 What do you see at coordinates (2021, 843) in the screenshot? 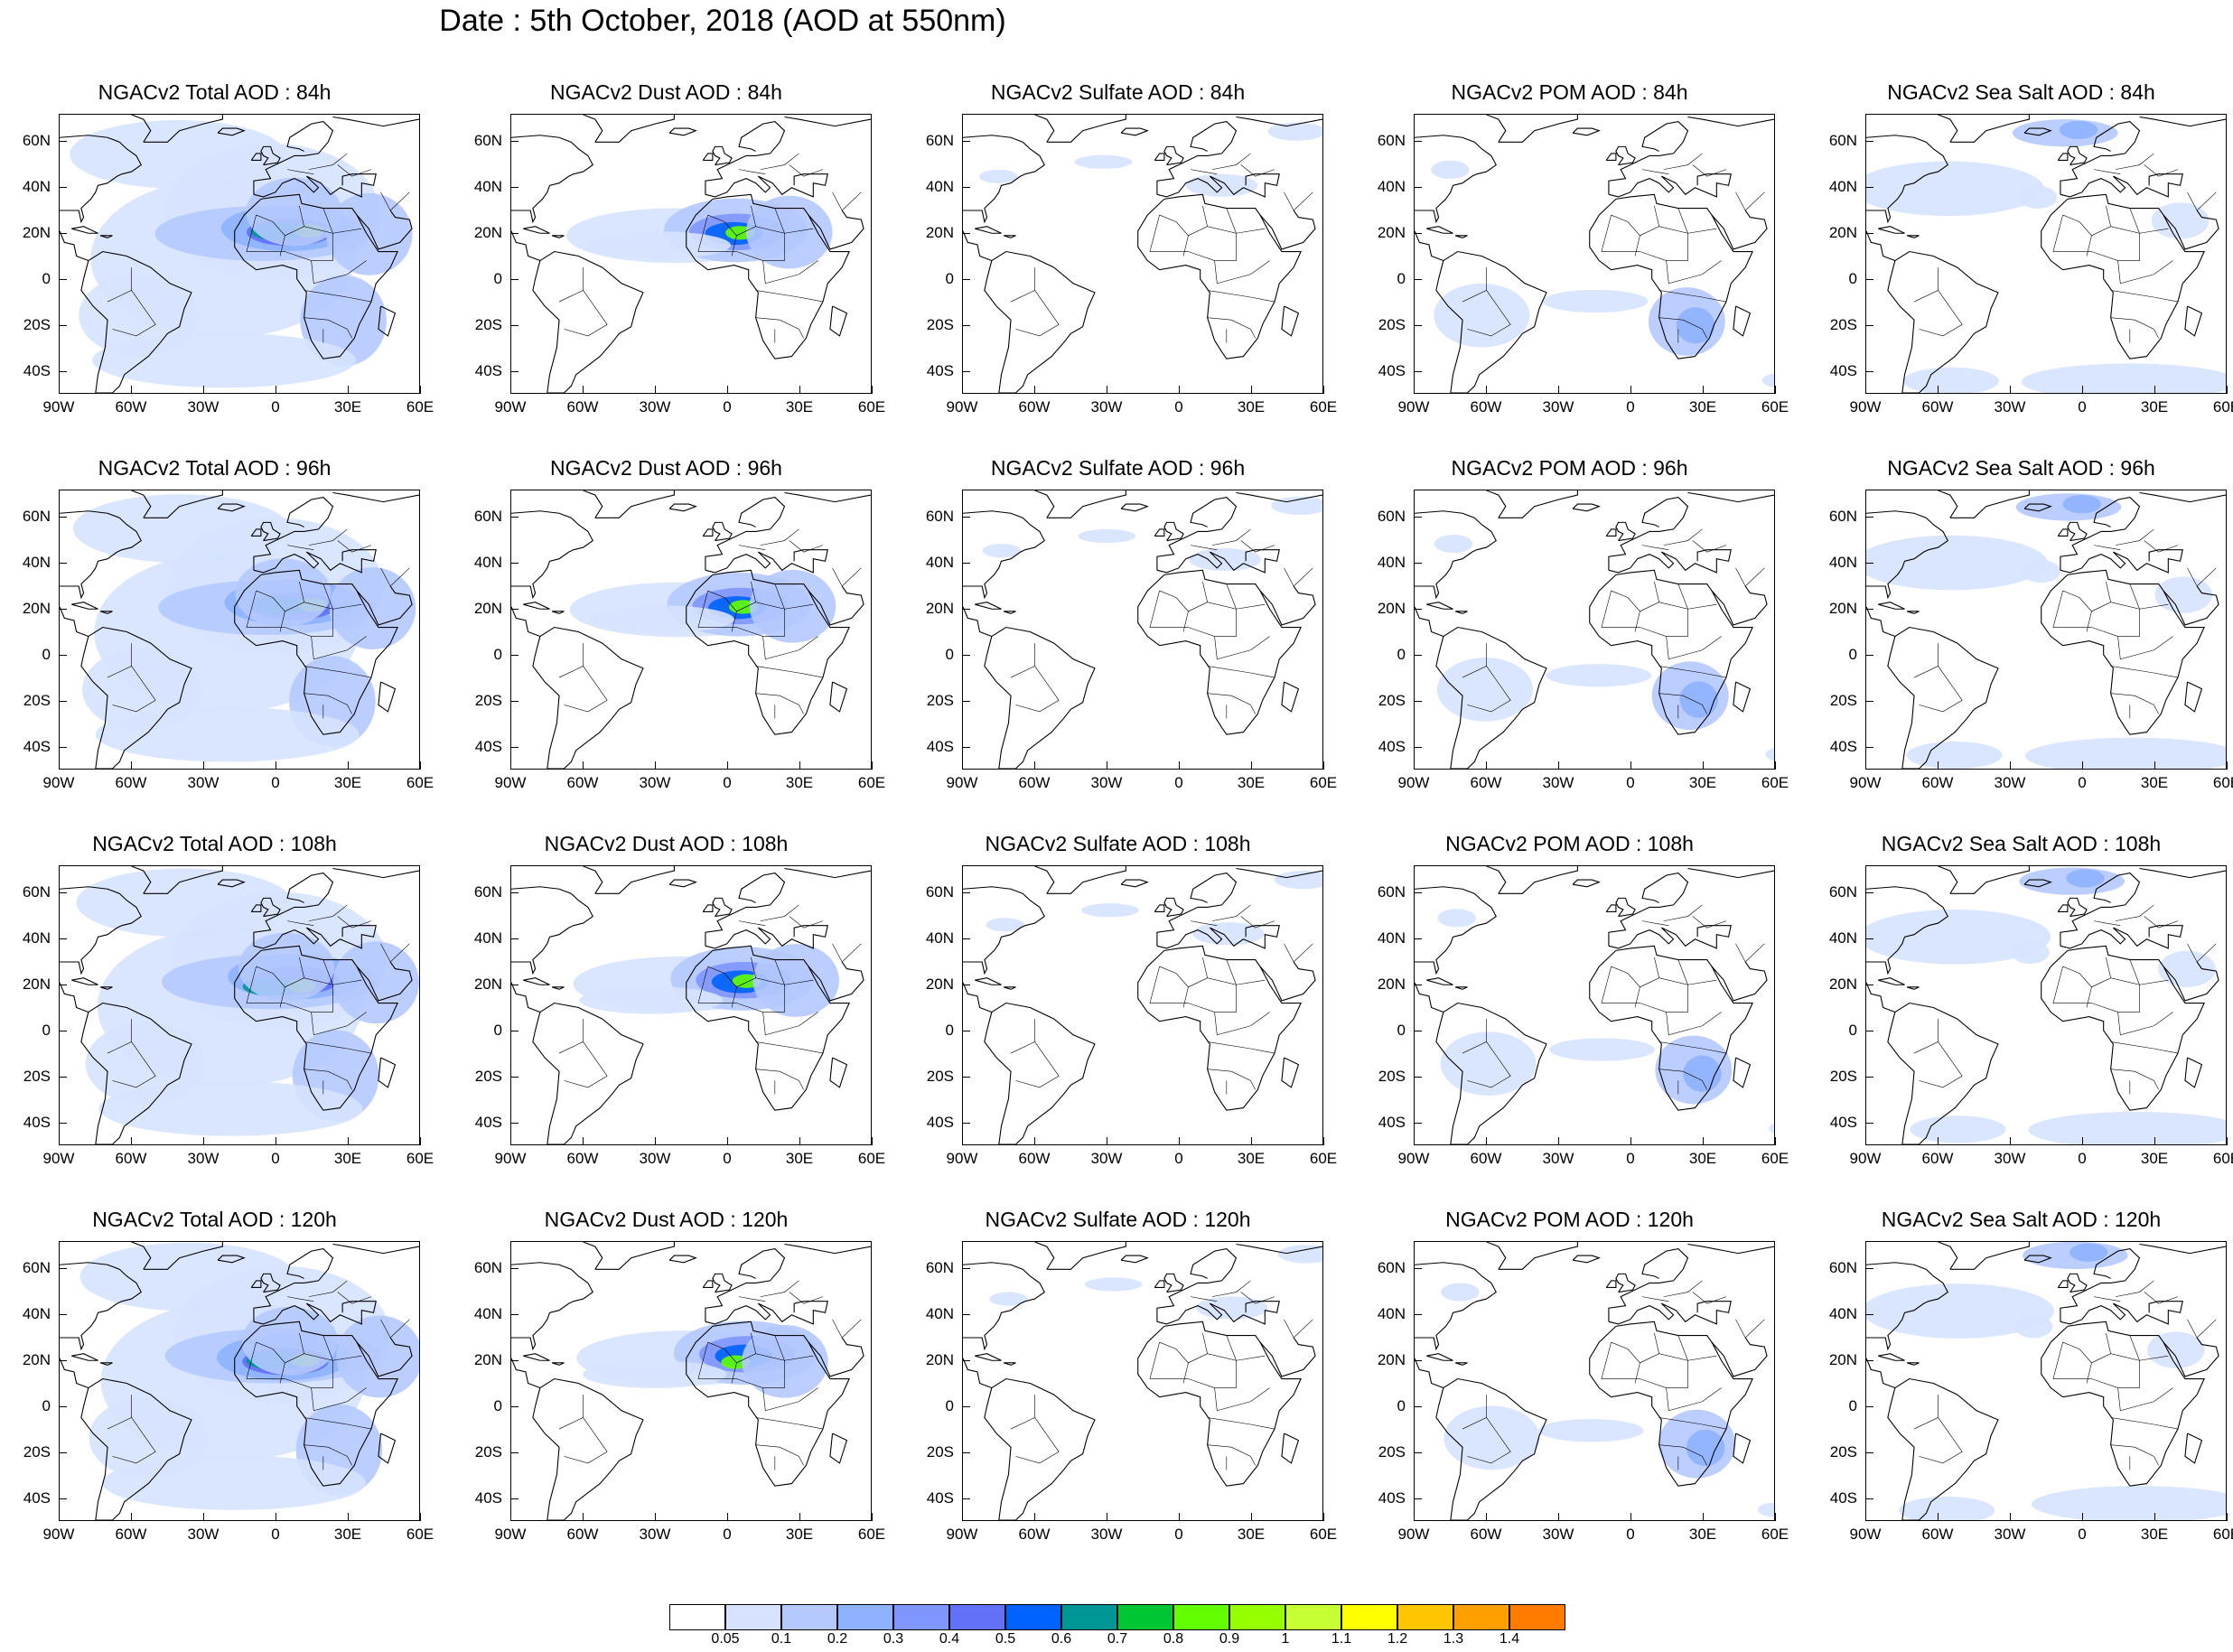
I see `panel-title: NGACv2 Sea Salt AOD : 108h` at bounding box center [2021, 843].